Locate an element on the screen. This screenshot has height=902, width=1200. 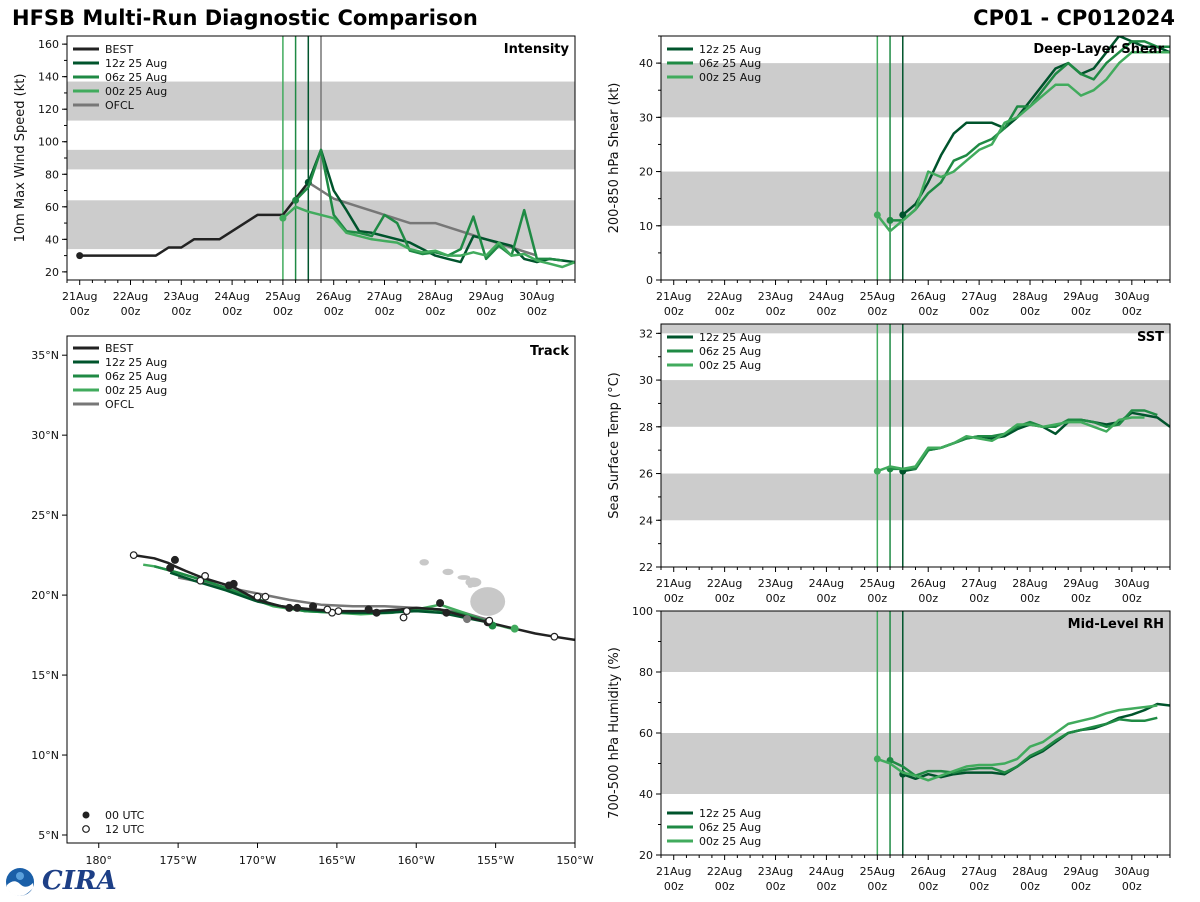
y-tick-label: 20 is located at coordinates (646, 855).